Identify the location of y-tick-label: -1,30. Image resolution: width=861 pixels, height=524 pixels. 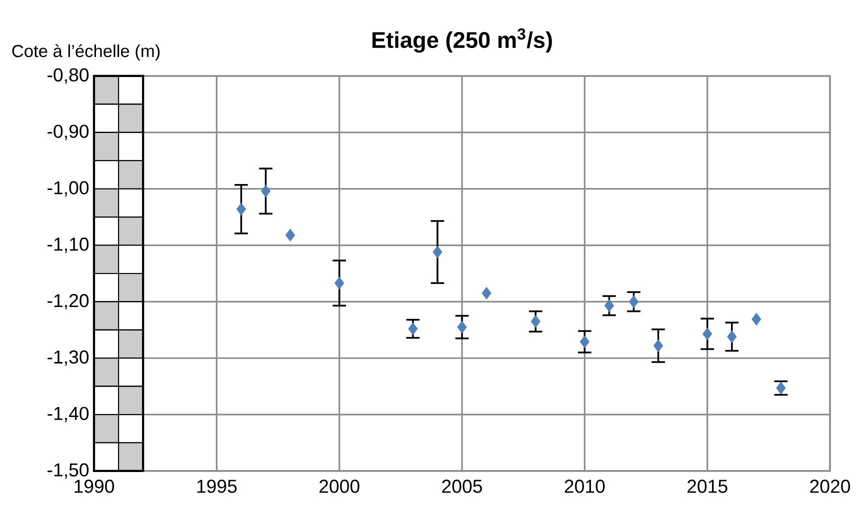
(68, 358).